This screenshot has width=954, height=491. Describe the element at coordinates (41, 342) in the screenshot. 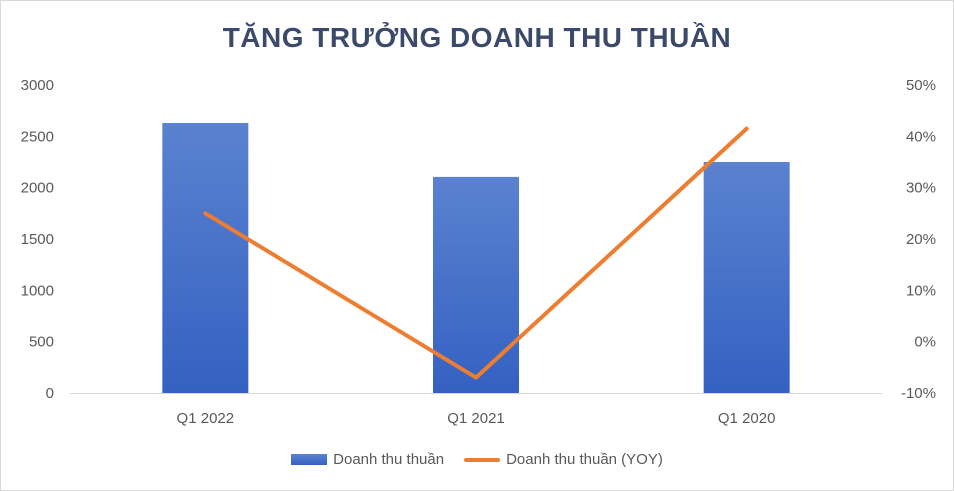

I see `y-left-tick-label: 500` at that location.